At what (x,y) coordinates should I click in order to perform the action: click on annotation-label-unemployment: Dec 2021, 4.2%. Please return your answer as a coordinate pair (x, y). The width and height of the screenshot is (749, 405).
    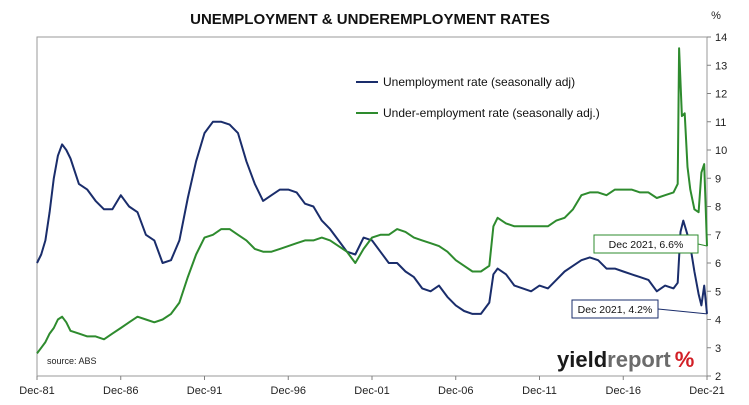
    Looking at the image, I should click on (615, 310).